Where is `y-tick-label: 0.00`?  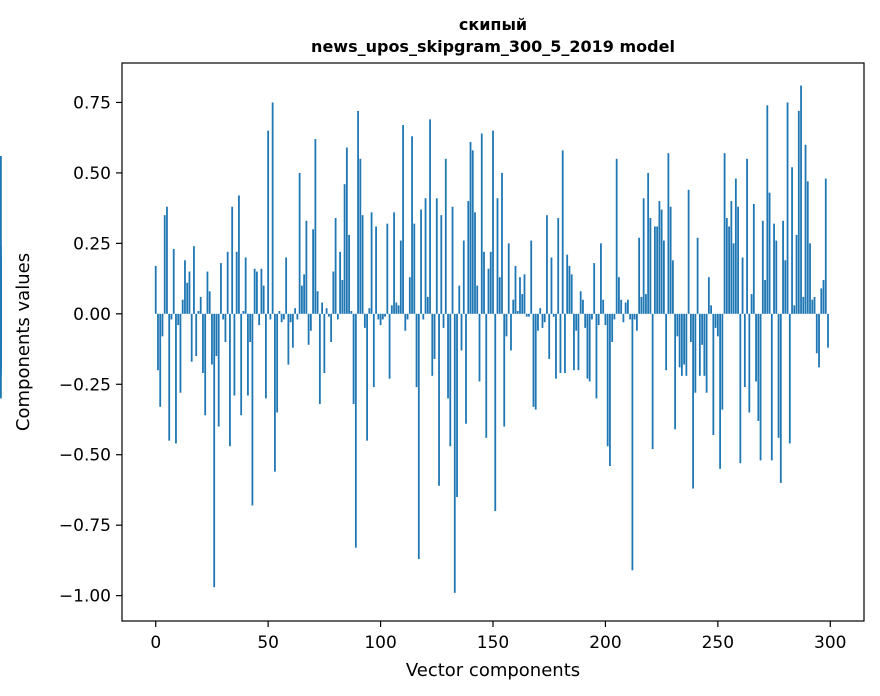
y-tick-label: 0.00 is located at coordinates (92, 315).